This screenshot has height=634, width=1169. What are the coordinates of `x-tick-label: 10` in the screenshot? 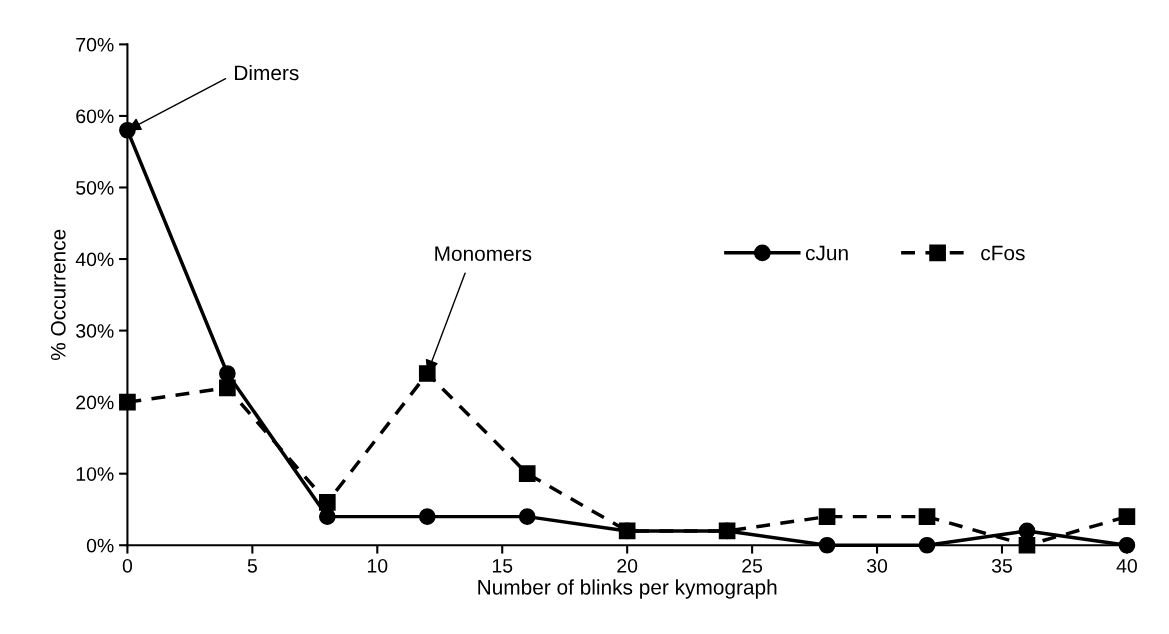 It's located at (377, 565).